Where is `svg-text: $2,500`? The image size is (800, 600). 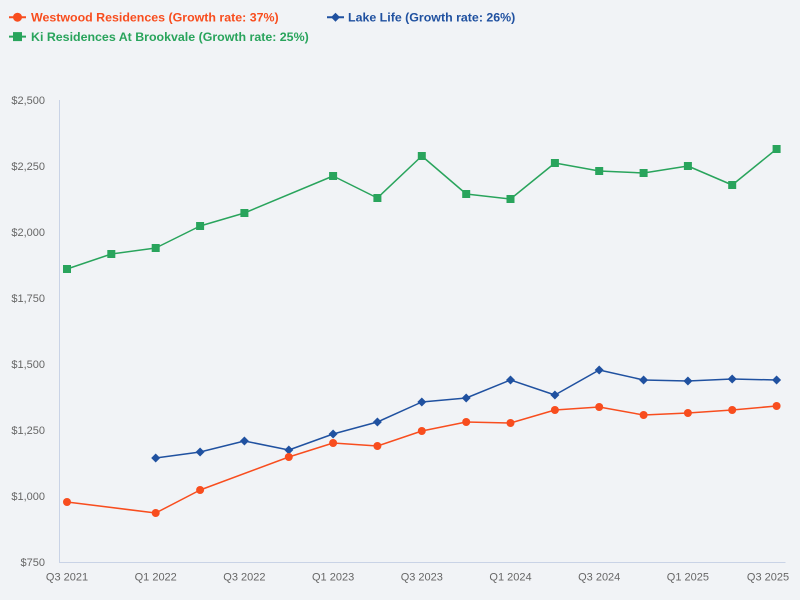
svg-text: $2,500 is located at coordinates (28, 101).